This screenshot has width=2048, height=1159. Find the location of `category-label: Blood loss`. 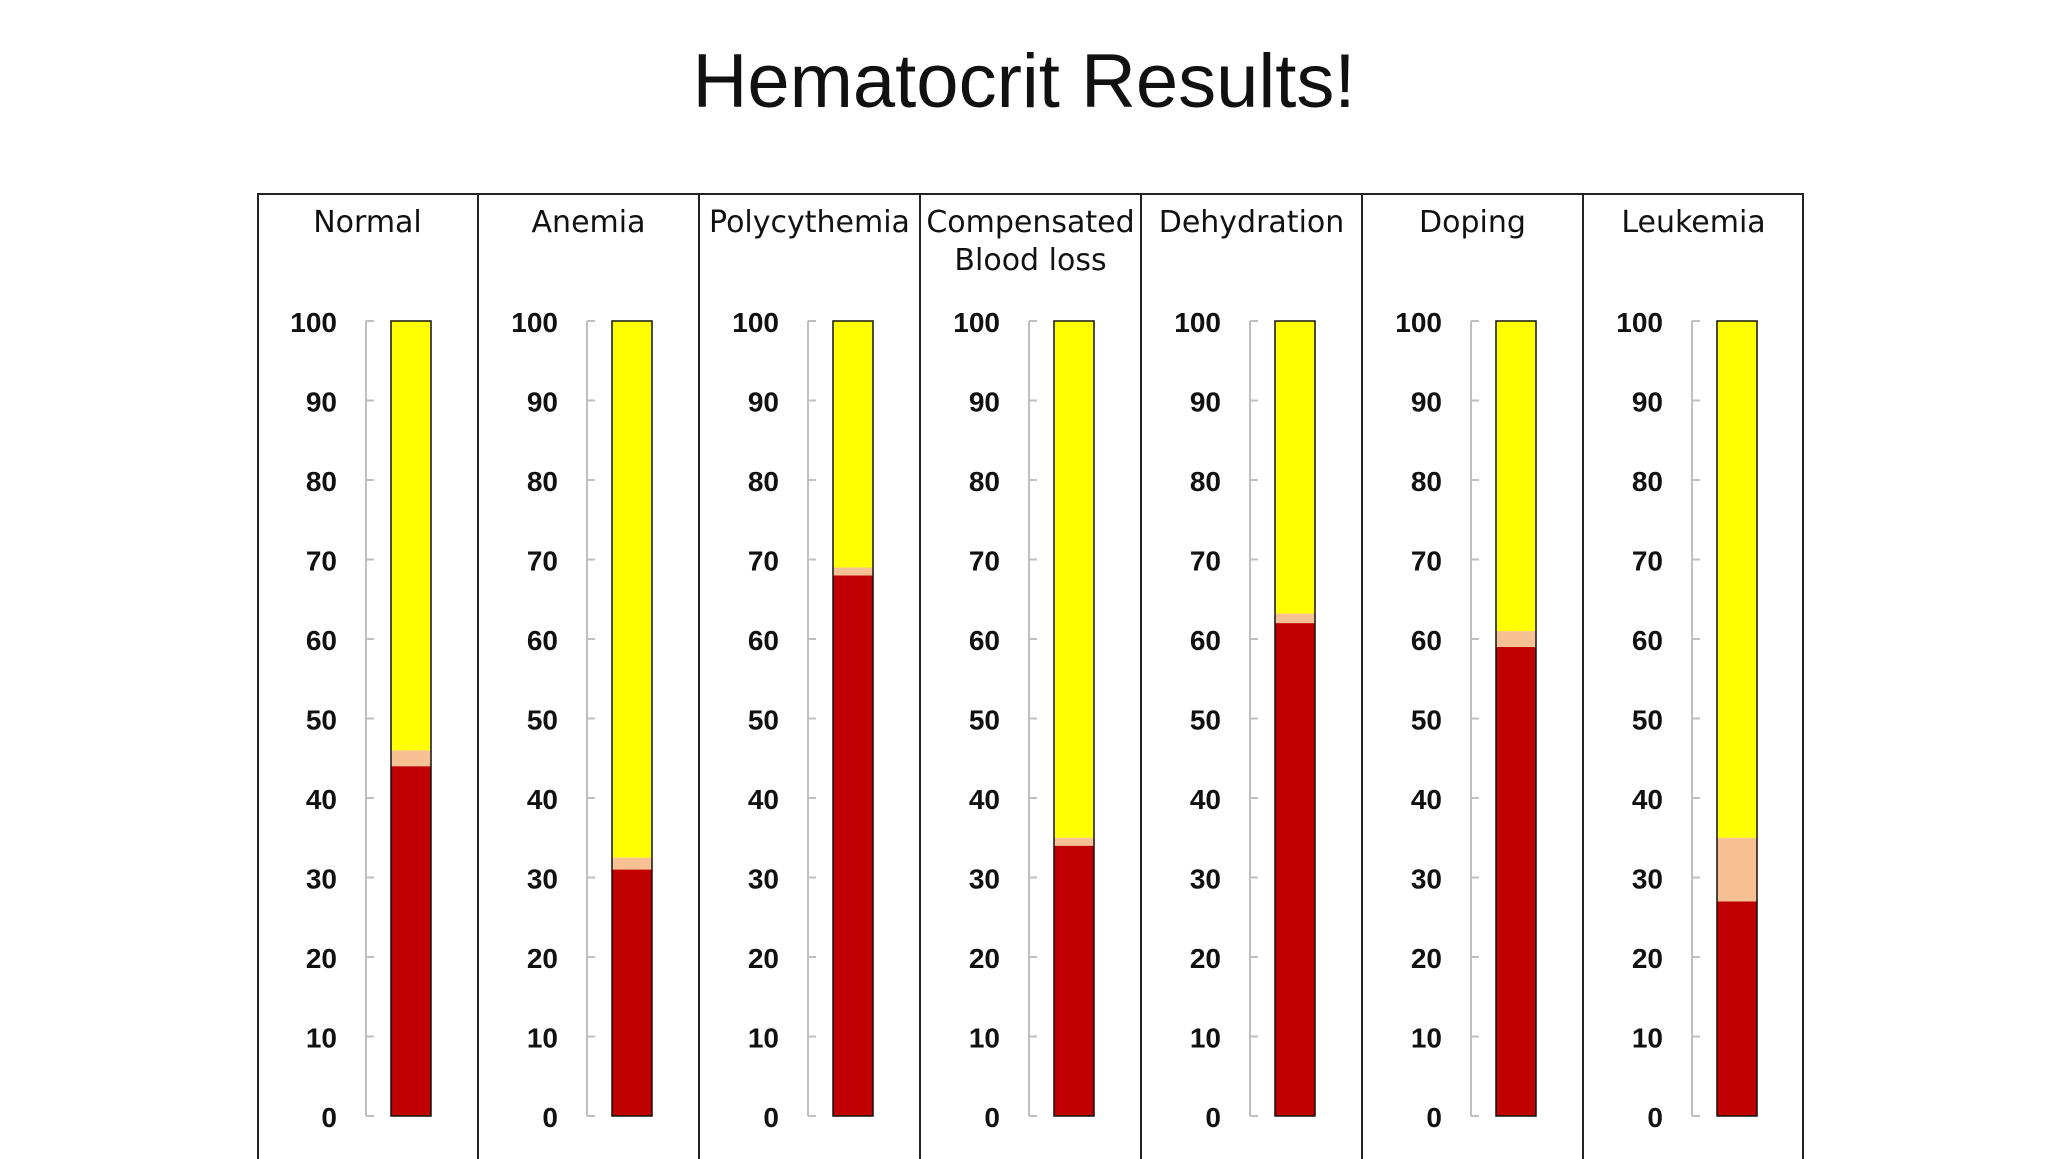

category-label: Blood loss is located at coordinates (1030, 260).